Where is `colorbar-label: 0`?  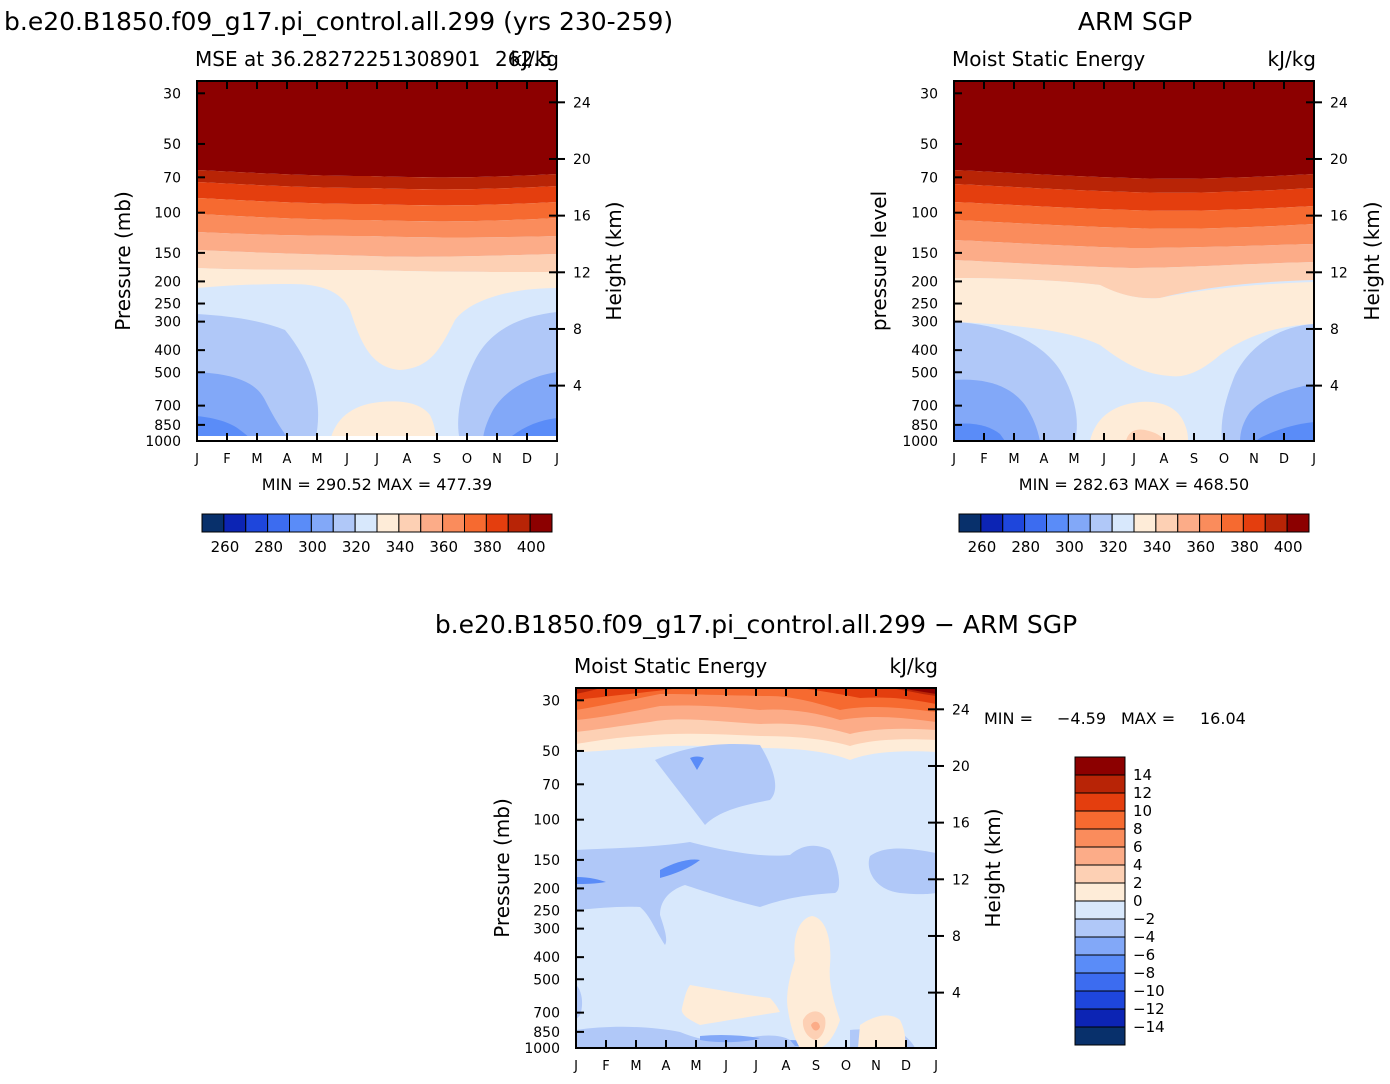
colorbar-label: 0 is located at coordinates (1138, 901).